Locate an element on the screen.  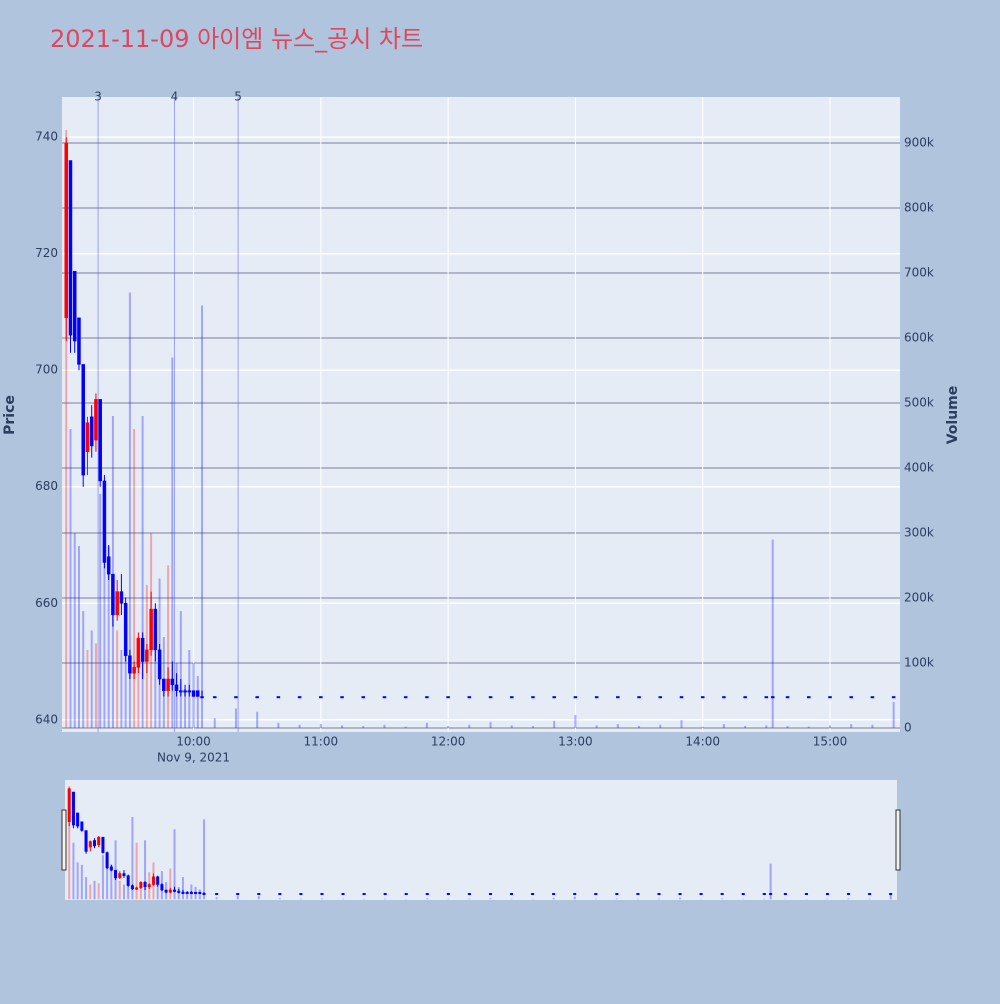
y2-tick-label: 800k is located at coordinates (919, 208).